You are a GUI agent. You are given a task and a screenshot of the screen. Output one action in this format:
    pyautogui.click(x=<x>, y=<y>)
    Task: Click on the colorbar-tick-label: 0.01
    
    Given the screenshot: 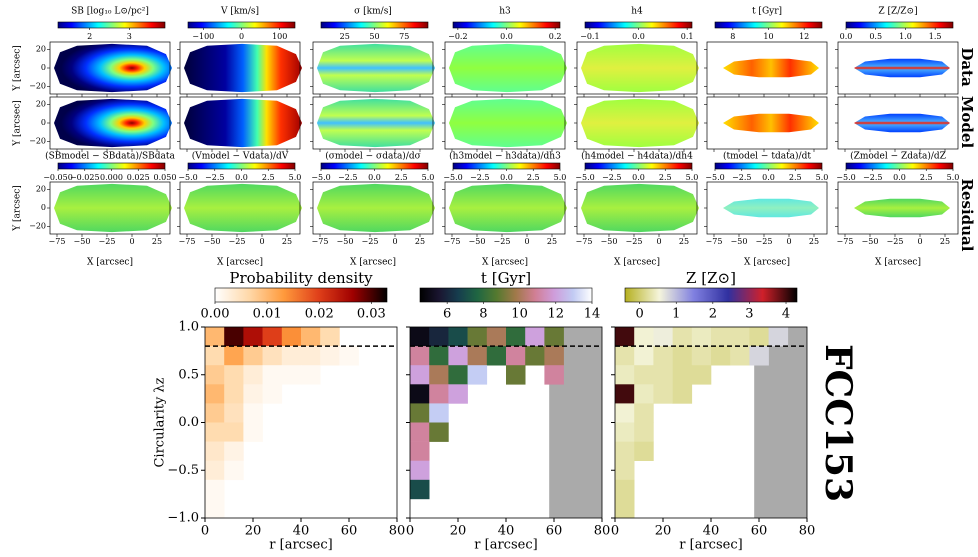 What is the action you would take?
    pyautogui.click(x=267, y=314)
    